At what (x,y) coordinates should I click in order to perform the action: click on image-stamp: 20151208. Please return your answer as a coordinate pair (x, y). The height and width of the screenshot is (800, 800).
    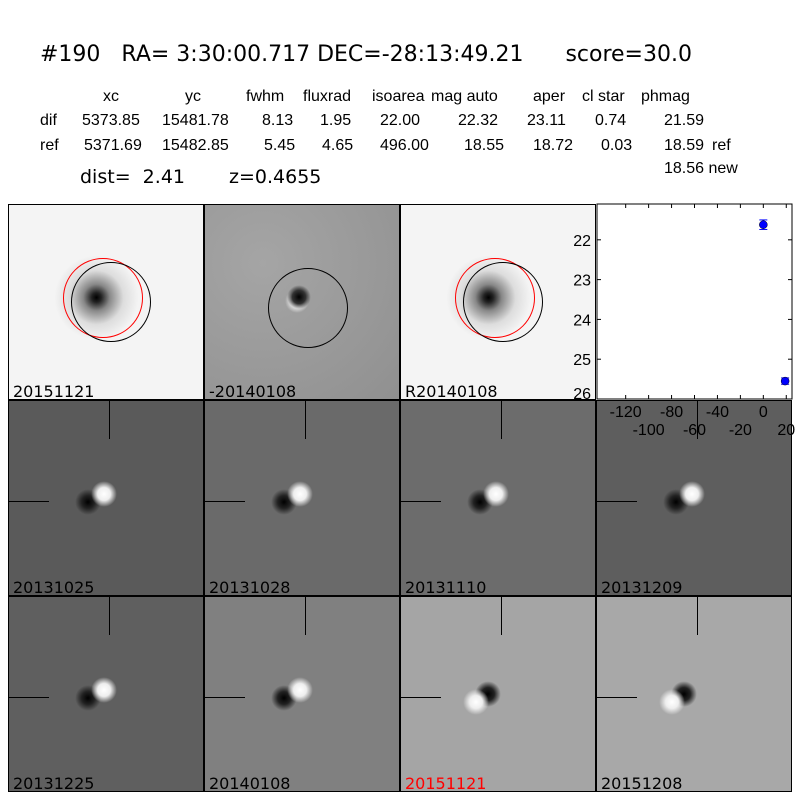
    Looking at the image, I should click on (694, 694).